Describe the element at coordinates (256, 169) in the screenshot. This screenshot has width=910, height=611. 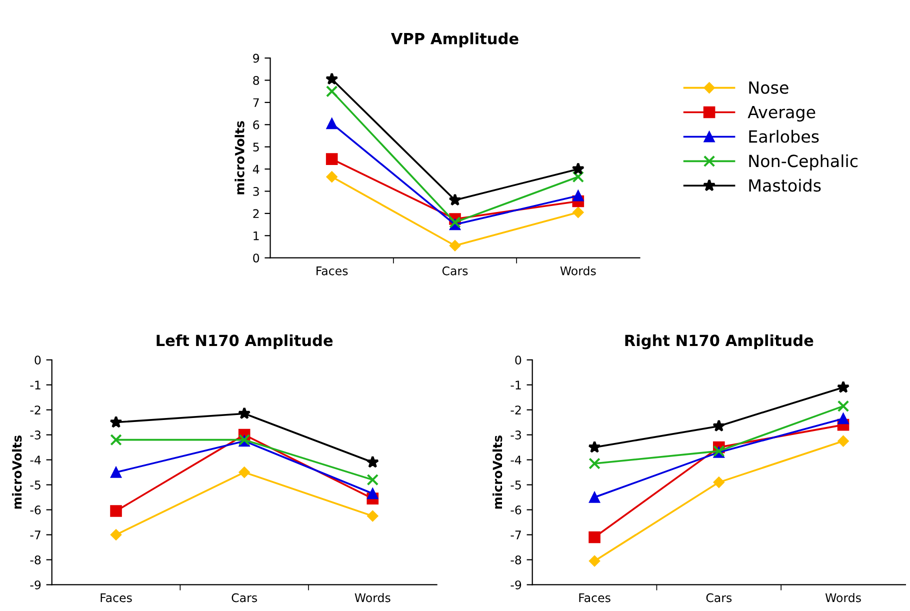
I see `y-tick-label: 4` at that location.